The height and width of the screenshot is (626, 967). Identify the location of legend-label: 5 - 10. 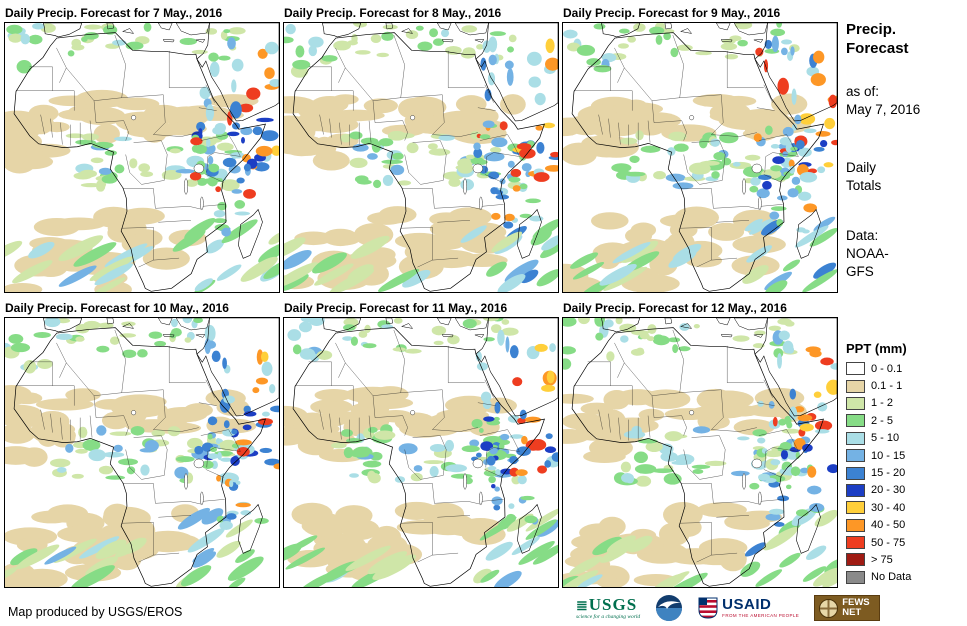
(885, 438).